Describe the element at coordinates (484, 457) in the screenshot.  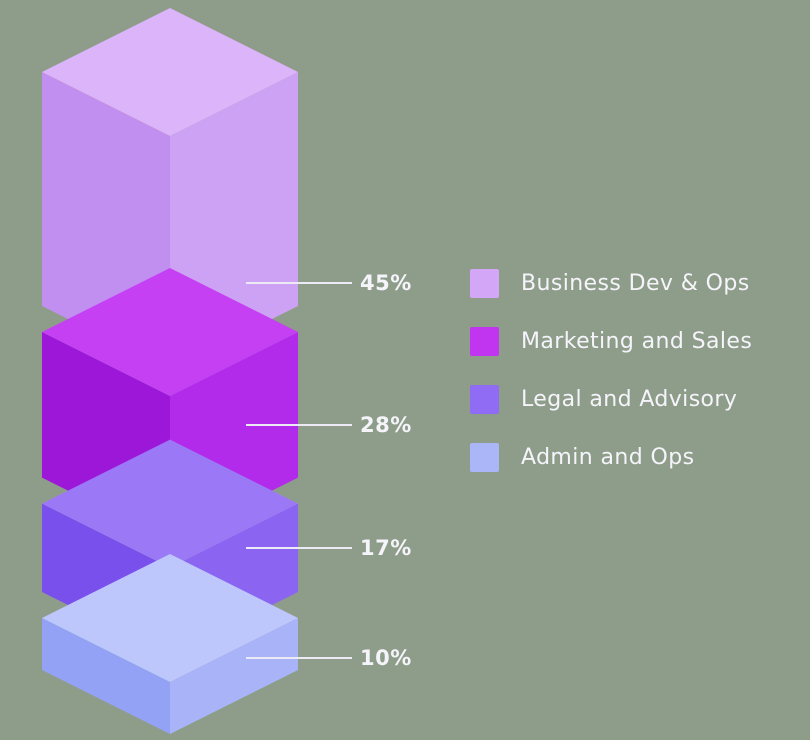
I see `legend-swatch-admin-ops` at that location.